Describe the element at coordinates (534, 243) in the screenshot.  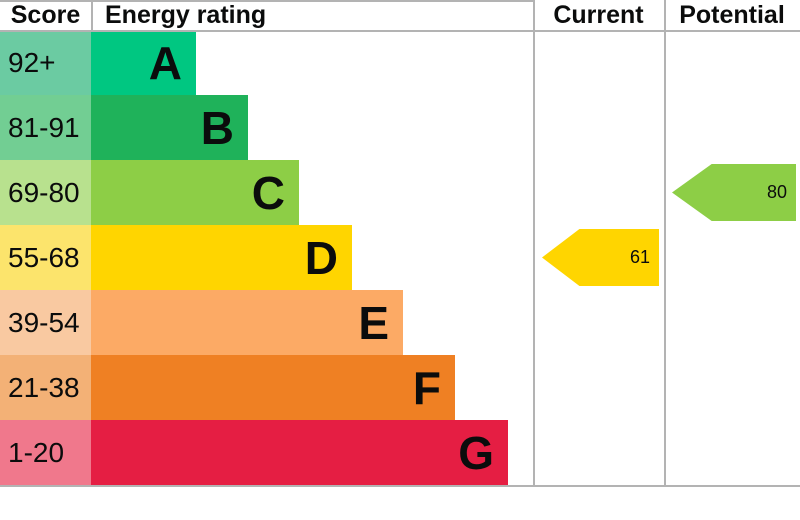
I see `grid-current-divider` at that location.